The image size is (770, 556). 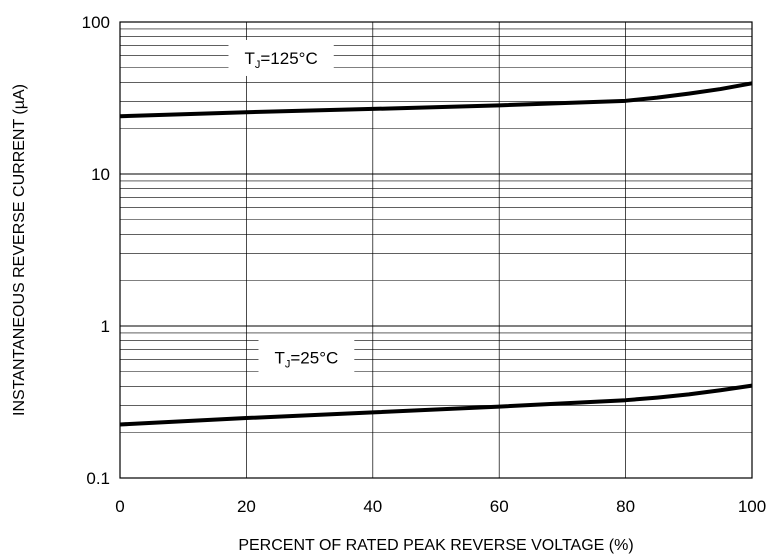 What do you see at coordinates (625, 506) in the screenshot?
I see `x-tick-label: 80` at bounding box center [625, 506].